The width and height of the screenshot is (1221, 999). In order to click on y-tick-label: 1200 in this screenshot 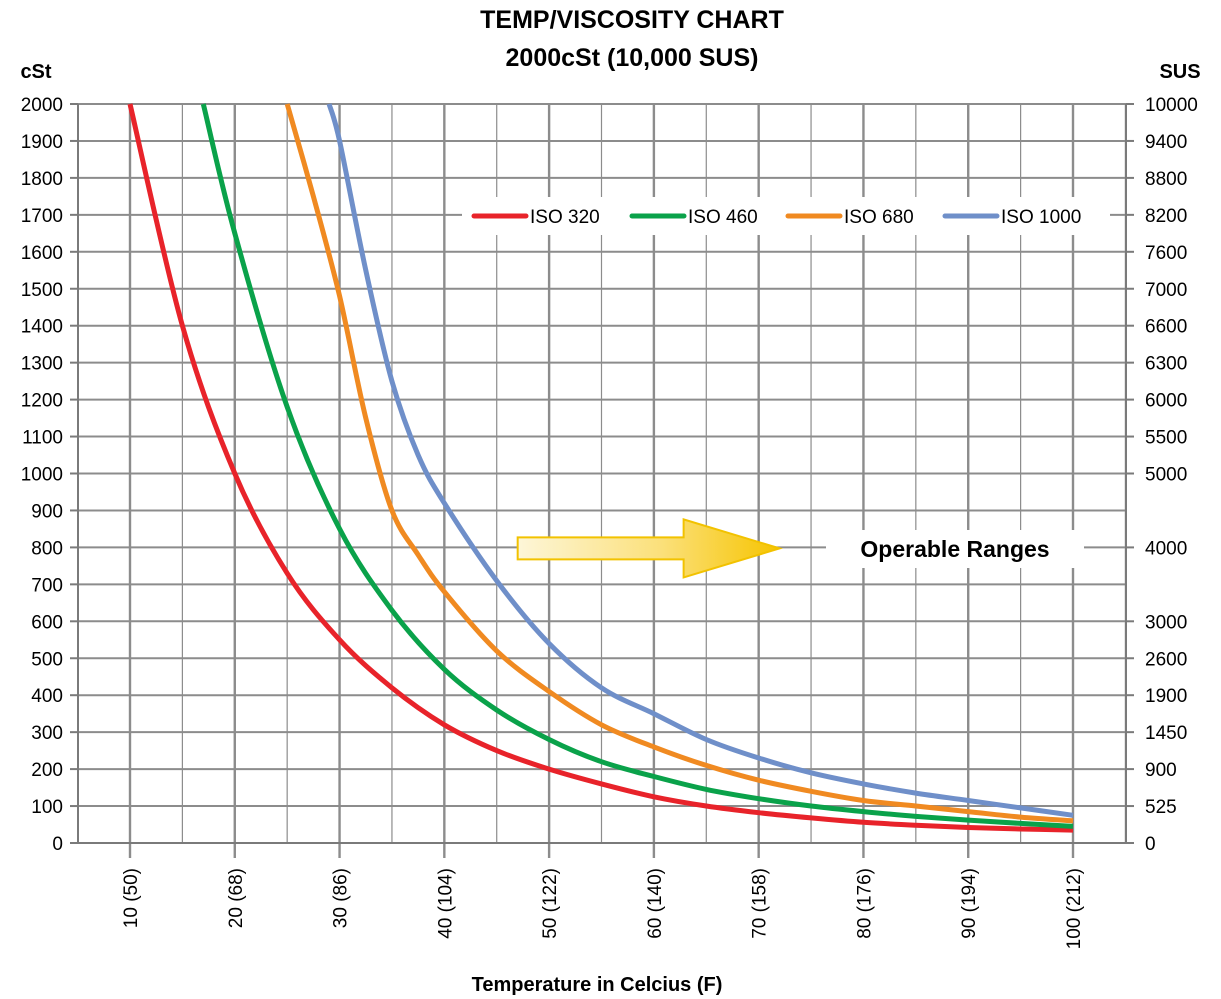, I will do `click(42, 401)`.